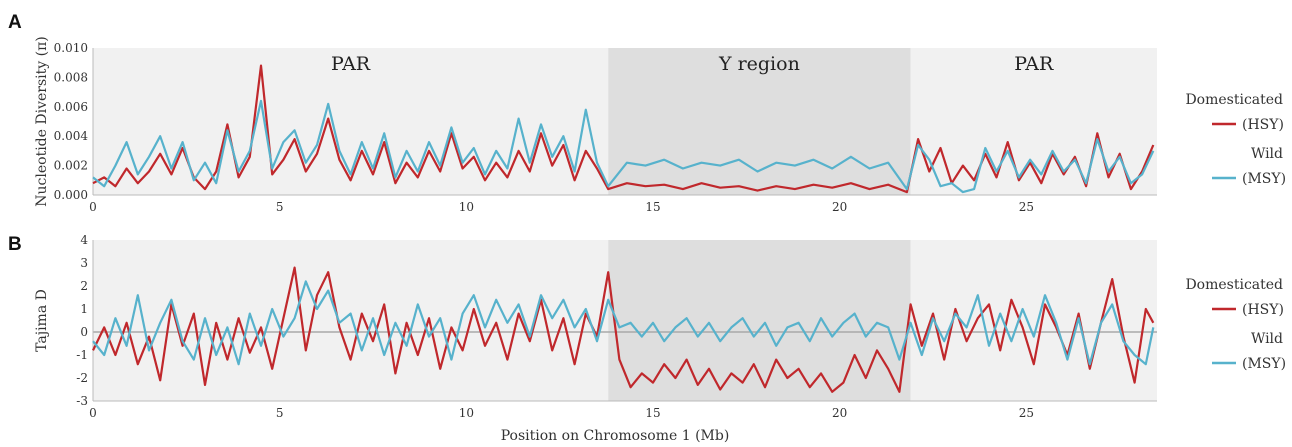 This screenshot has width=1292, height=447. What do you see at coordinates (71, 166) in the screenshot?
I see `y-tick-label: 0.002` at bounding box center [71, 166].